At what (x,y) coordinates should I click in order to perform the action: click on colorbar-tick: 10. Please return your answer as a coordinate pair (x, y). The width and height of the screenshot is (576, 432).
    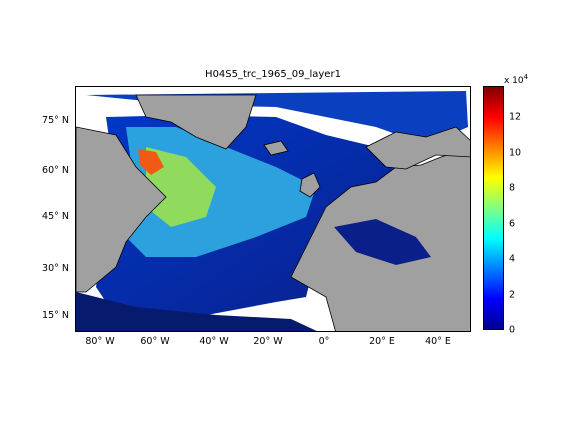
    Looking at the image, I should click on (515, 153).